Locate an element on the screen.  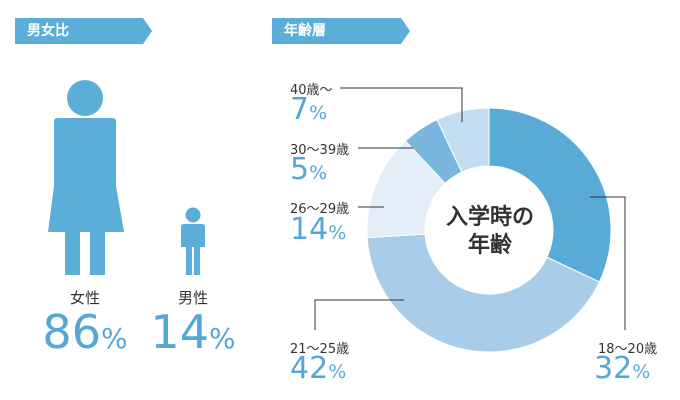
female-label: 女性 is located at coordinates (84, 298).